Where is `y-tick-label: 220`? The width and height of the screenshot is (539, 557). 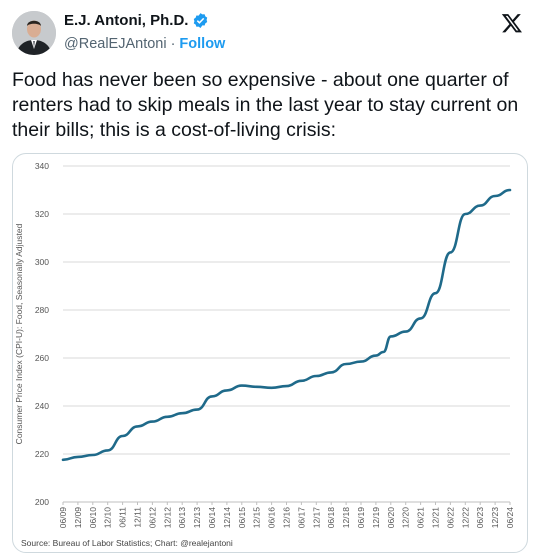 y-tick-label: 220 is located at coordinates (42, 454).